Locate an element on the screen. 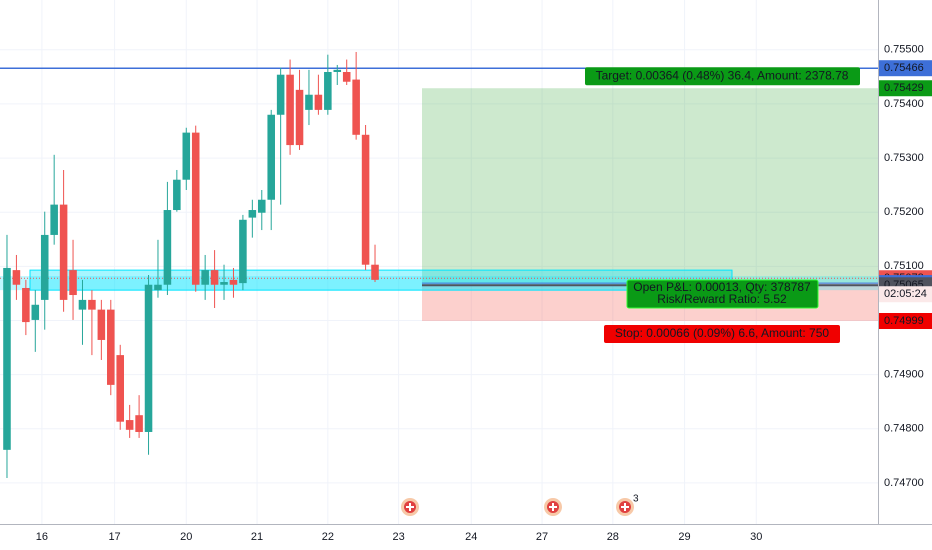 The image size is (932, 550). x-tick-label: 17 is located at coordinates (114, 537).